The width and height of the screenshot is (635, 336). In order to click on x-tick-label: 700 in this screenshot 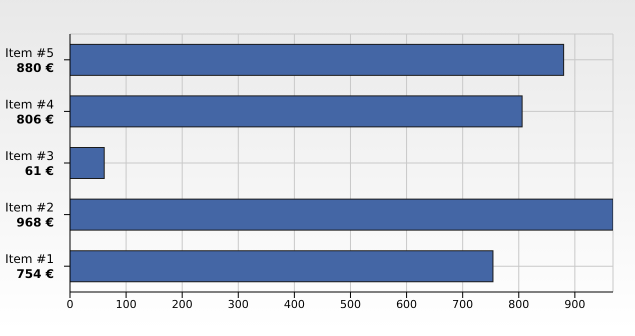, I will do `click(463, 304)`.